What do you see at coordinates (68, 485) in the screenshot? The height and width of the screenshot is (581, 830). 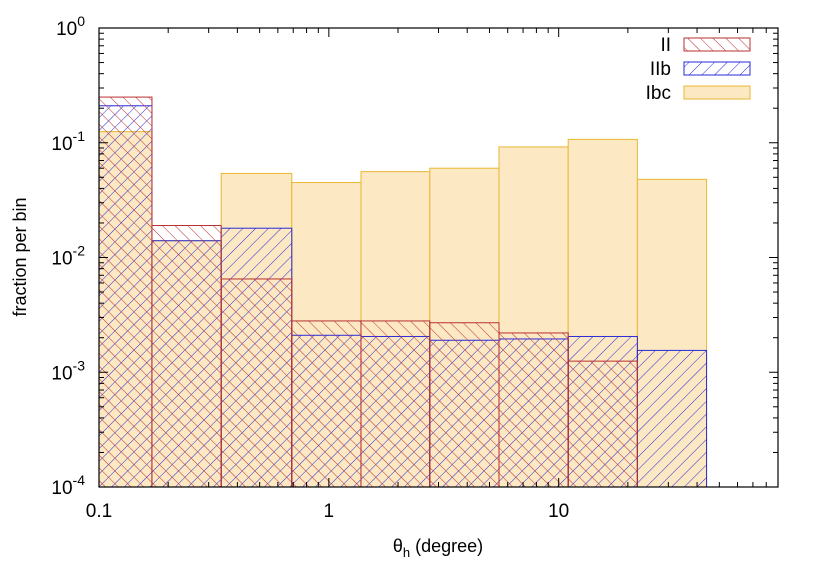 I see `y-tick-label: 10⁻⁴` at bounding box center [68, 485].